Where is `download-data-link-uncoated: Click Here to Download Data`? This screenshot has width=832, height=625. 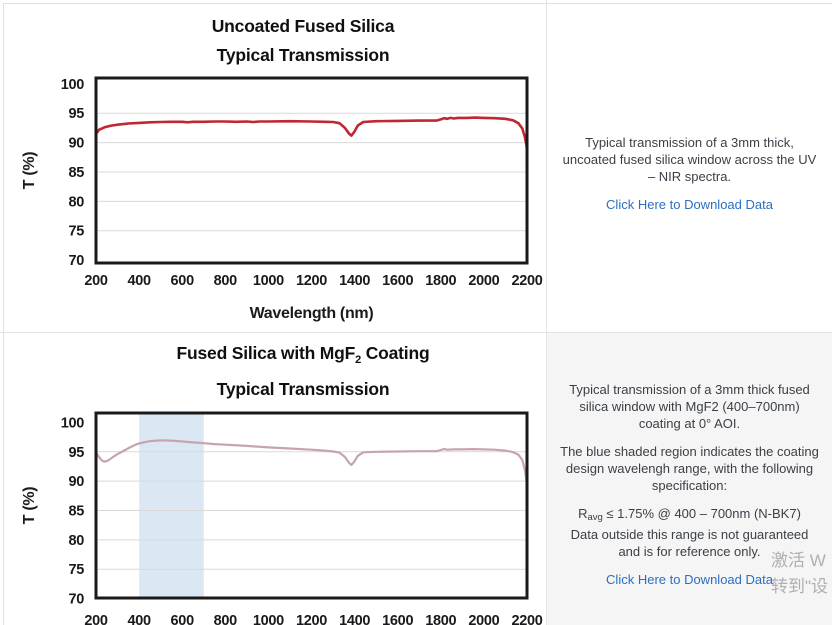 download-data-link-uncoated: Click Here to Download Data is located at coordinates (689, 204).